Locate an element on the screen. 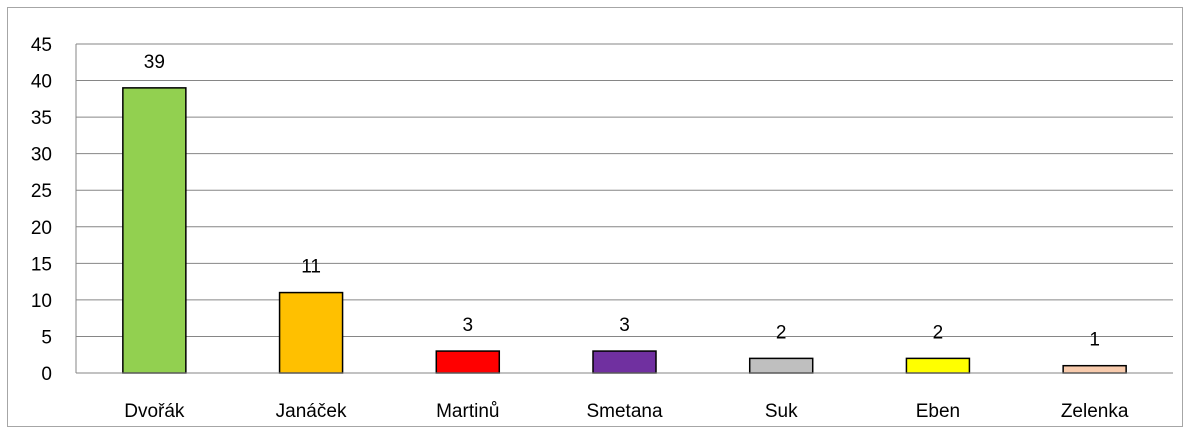 The image size is (1190, 434). y-tick-label: 20 is located at coordinates (41, 228).